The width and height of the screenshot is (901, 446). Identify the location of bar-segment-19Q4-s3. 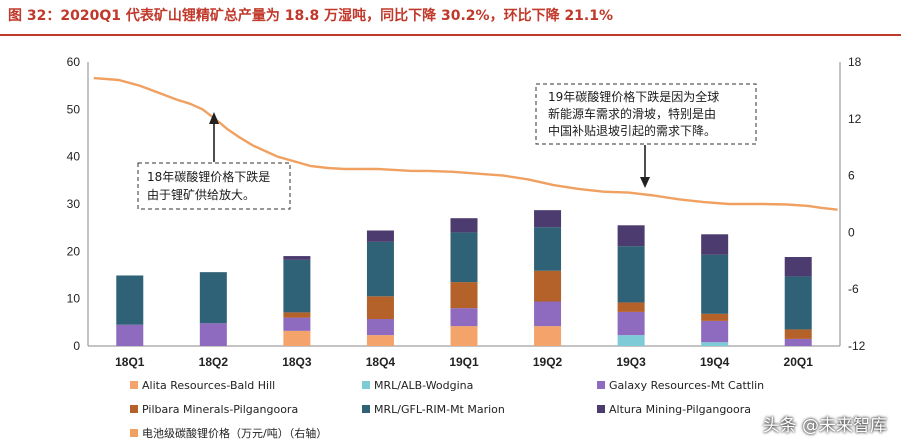
(715, 317).